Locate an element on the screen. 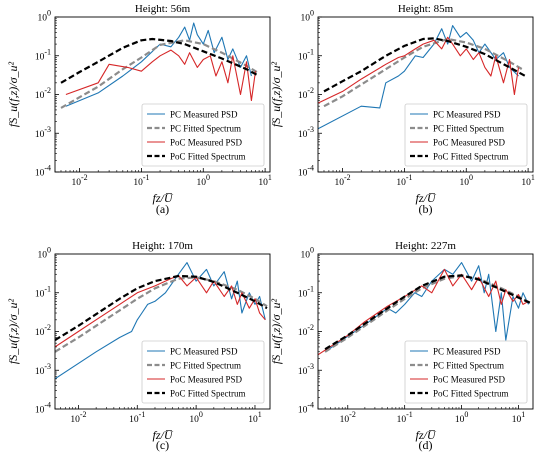  chart-title: Height: 170m is located at coordinates (162, 246).